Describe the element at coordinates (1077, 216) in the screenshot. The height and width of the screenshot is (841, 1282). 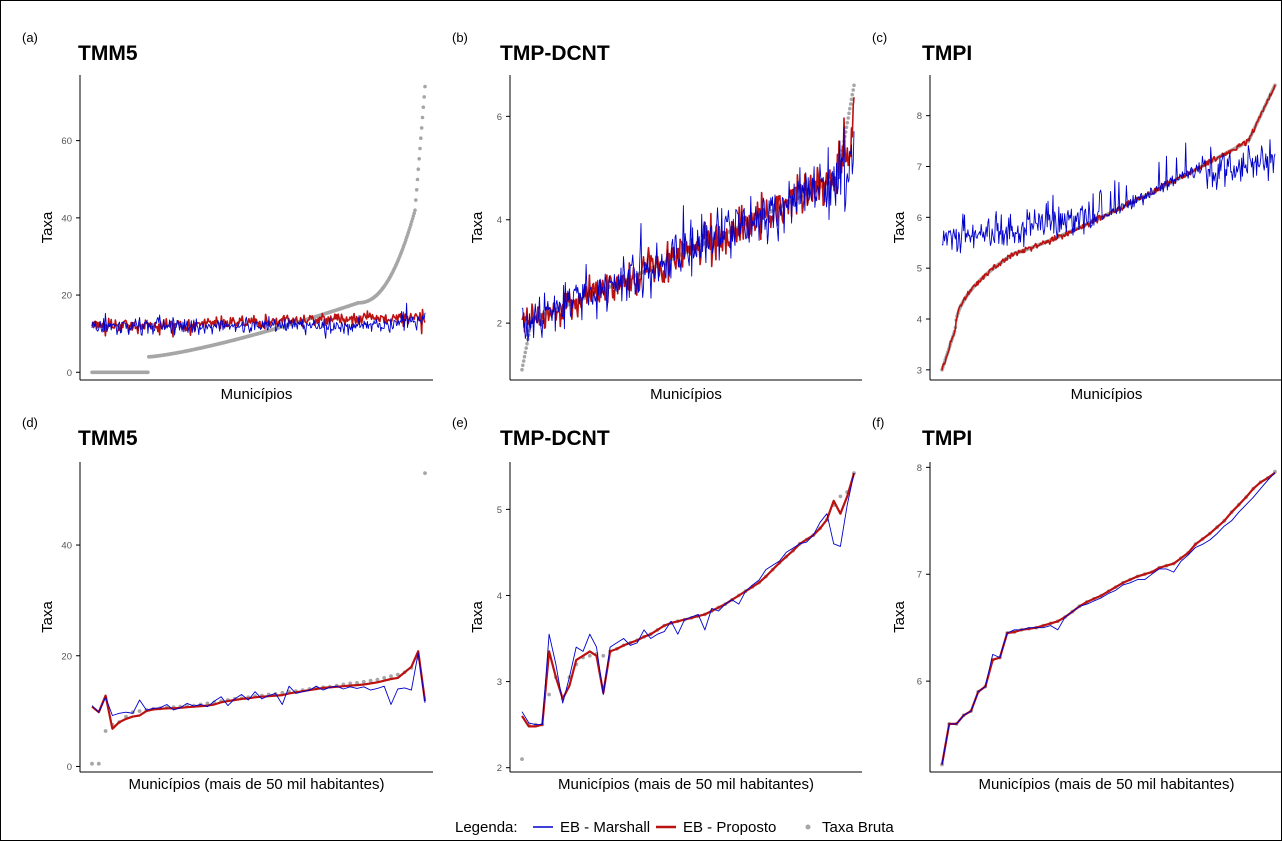
I see `panel-c: (c) TMPI 3 4 5 6 7 8 Municípios Taxa` at that location.